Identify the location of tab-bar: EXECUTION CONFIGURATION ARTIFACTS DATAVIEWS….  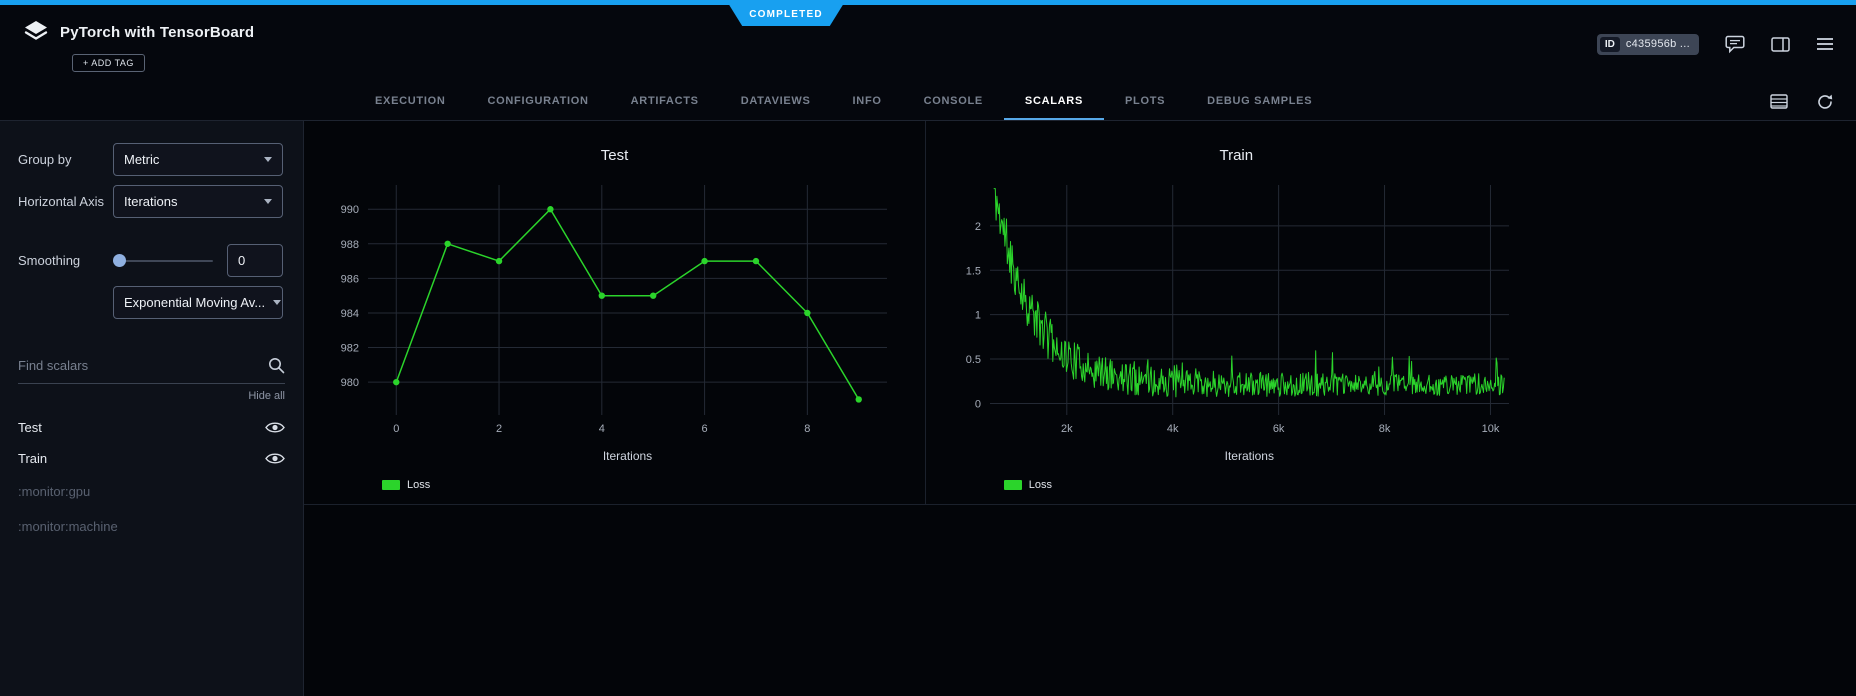
(928, 102).